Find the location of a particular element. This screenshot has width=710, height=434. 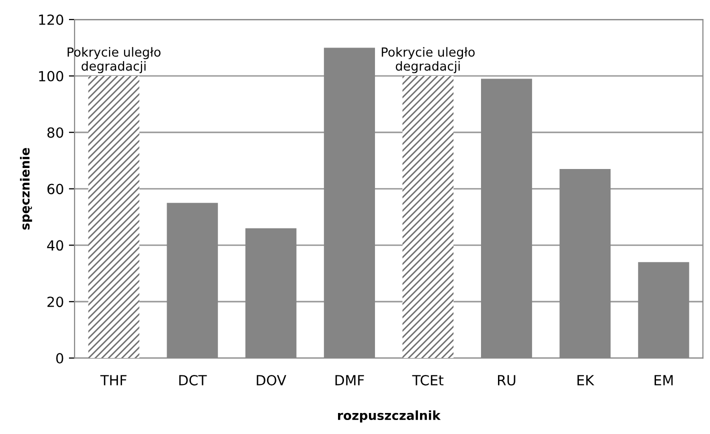

y-tick-label: 120 is located at coordinates (51, 20).